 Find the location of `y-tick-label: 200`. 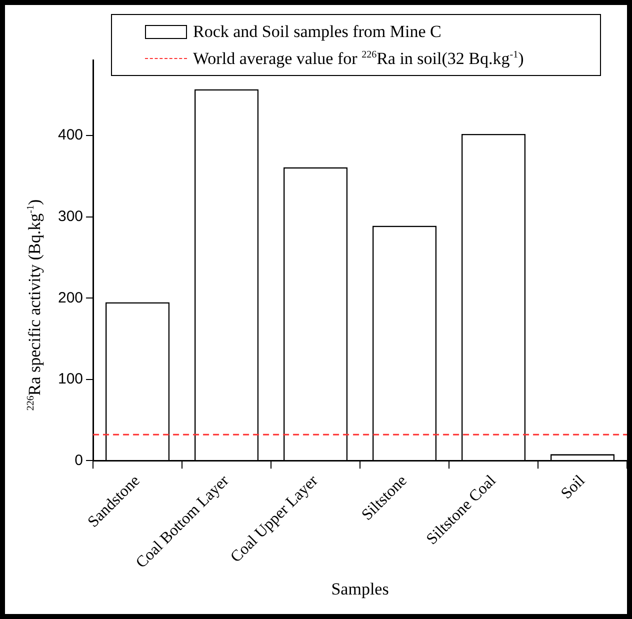

y-tick-label: 200 is located at coordinates (71, 297).